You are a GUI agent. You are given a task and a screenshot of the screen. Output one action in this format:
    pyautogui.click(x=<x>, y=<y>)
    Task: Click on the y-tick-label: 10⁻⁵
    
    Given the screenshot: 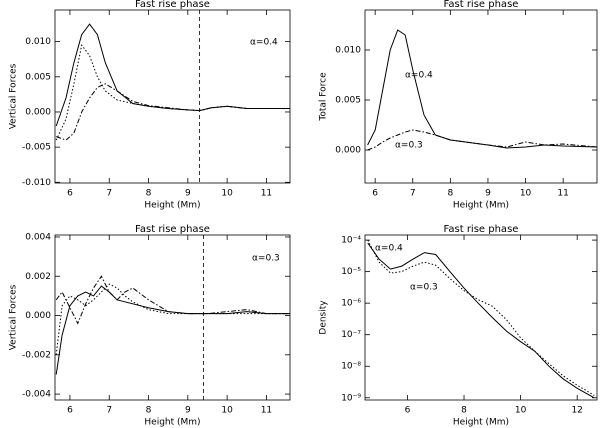 What is the action you would take?
    pyautogui.click(x=351, y=272)
    